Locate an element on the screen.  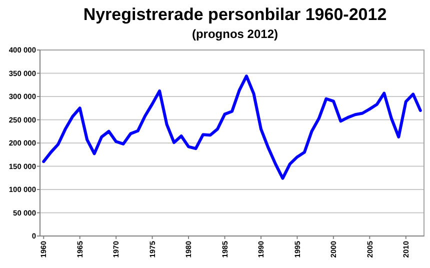
chart-title: Nyregistrerade personbilar 1960-2012 is located at coordinates (235, 14).